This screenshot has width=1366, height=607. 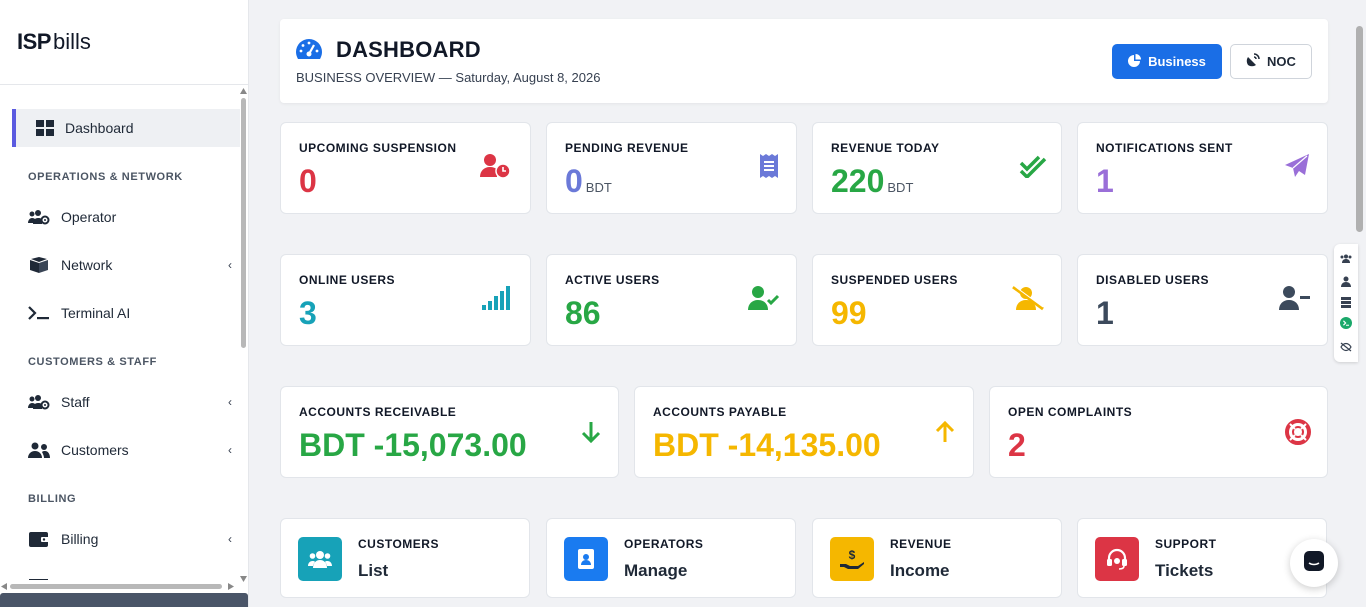 I want to click on arrow-up-icon, so click(x=945, y=432).